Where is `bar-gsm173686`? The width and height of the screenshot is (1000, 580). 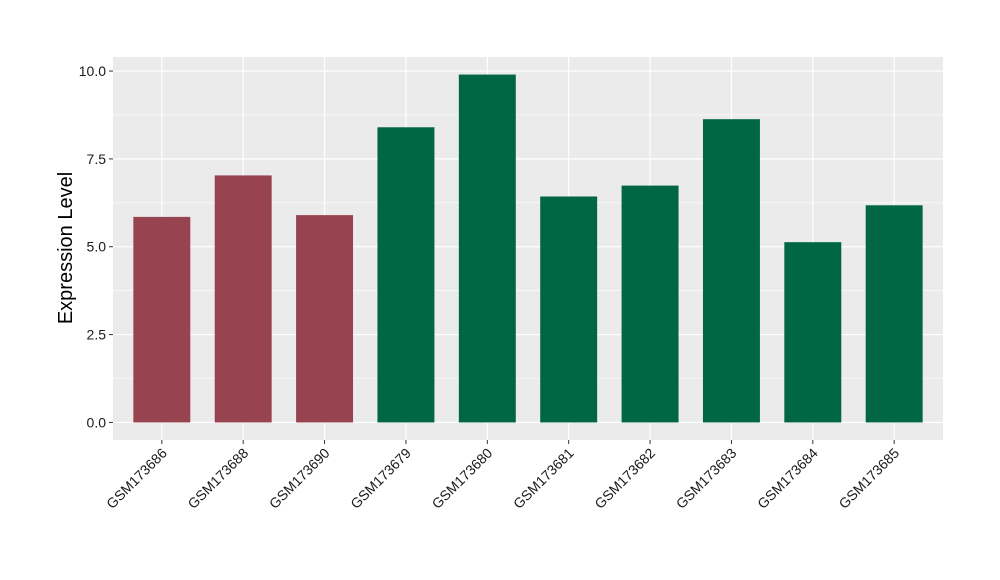 bar-gsm173686 is located at coordinates (162, 319).